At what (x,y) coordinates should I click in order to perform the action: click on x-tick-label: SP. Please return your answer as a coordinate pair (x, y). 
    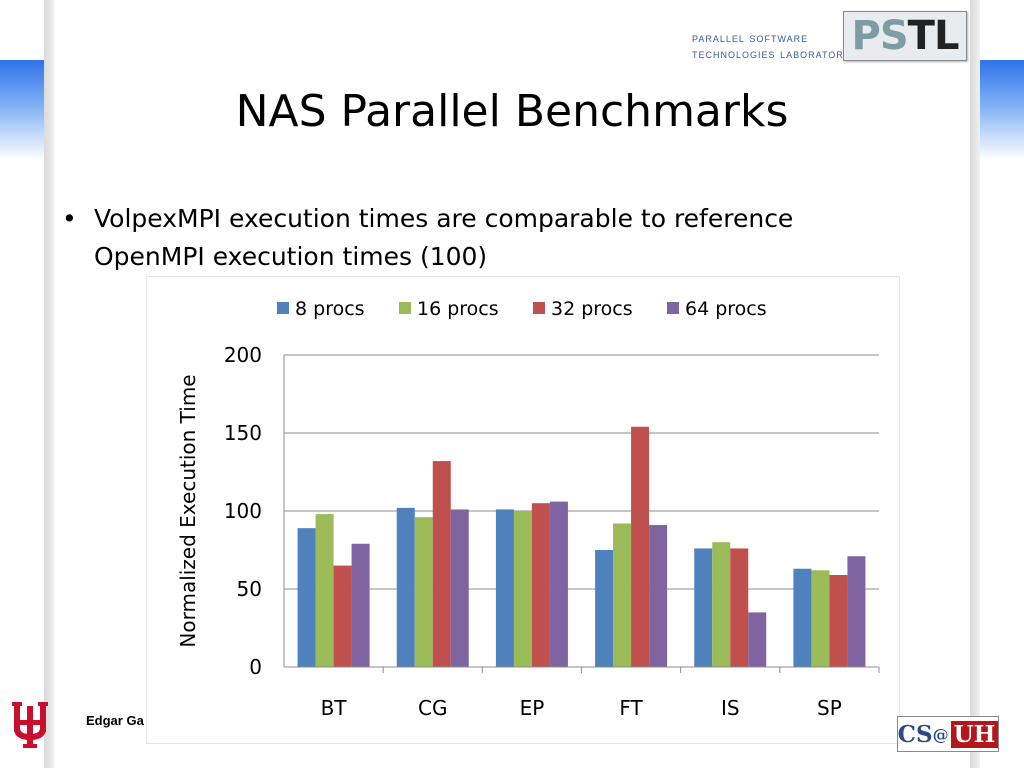
    Looking at the image, I should click on (829, 708).